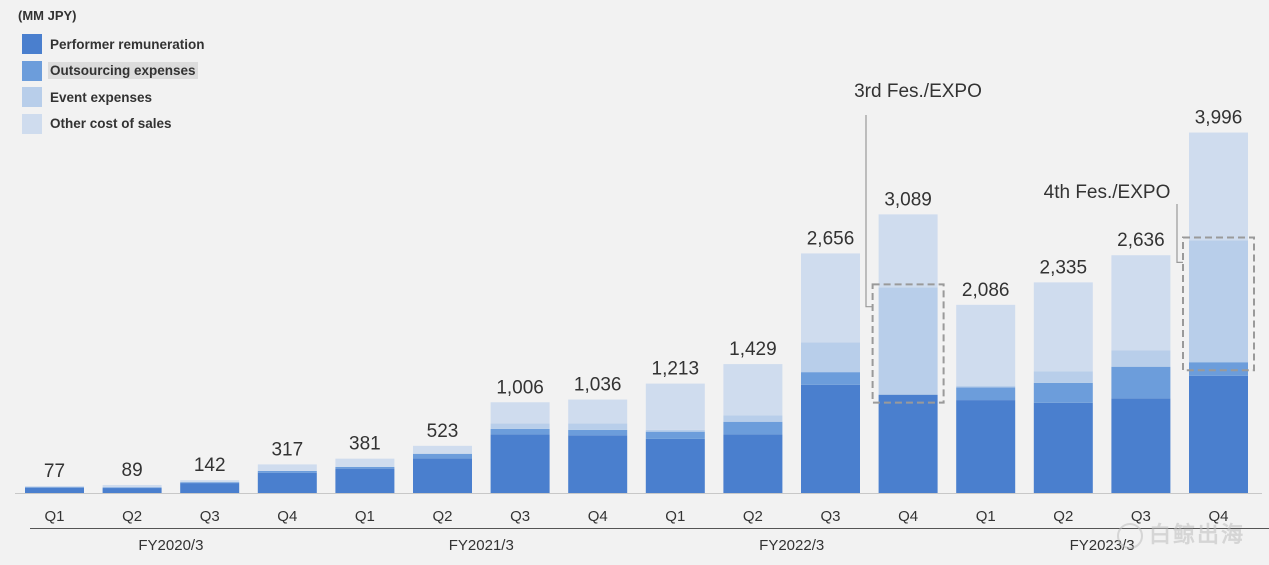 This screenshot has height=565, width=1269. Describe the element at coordinates (54, 471) in the screenshot. I see `bar-total-label: 77` at that location.